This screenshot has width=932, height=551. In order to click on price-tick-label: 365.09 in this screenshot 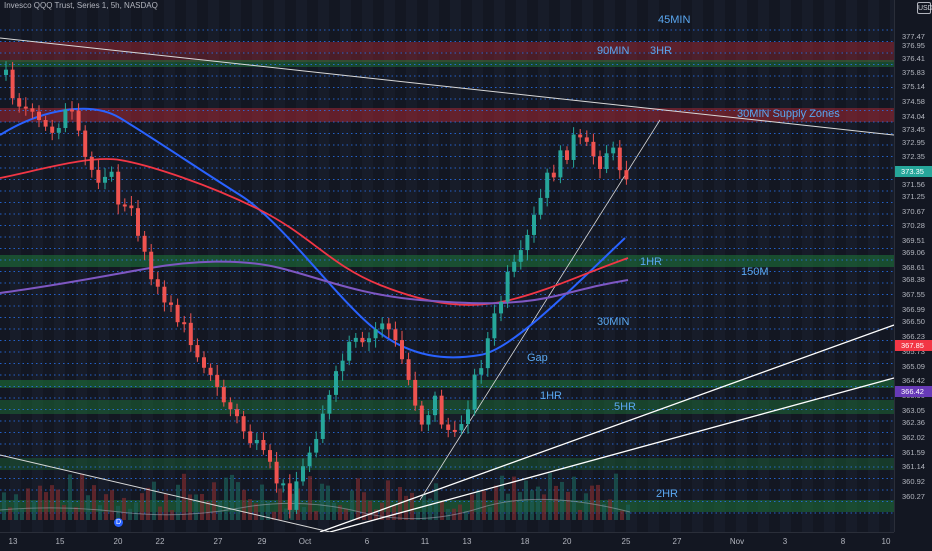, I will do `click(913, 366)`.